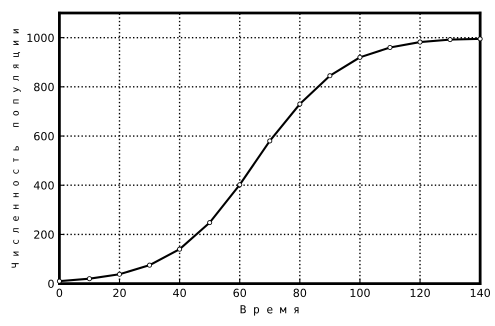  What do you see at coordinates (239, 293) in the screenshot?
I see `x-tick-label: 60` at bounding box center [239, 293].